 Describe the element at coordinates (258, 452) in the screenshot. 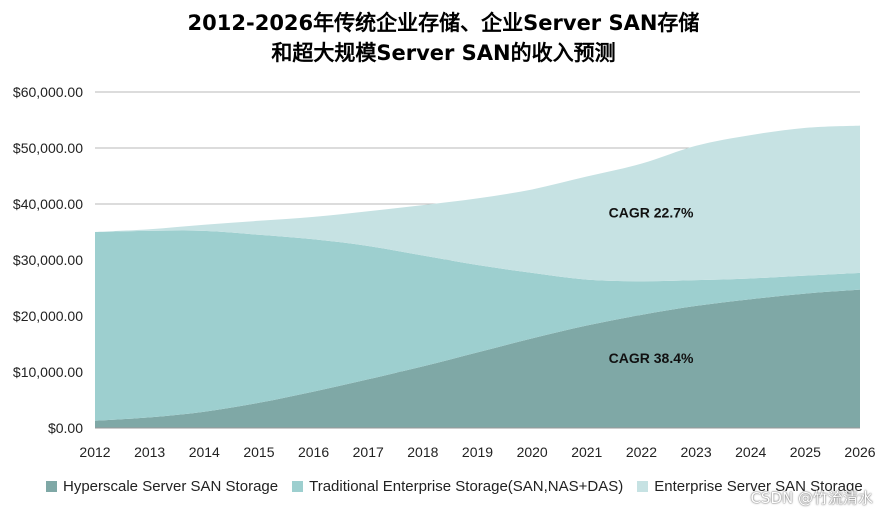

I see `x-tick-label: 2015` at that location.